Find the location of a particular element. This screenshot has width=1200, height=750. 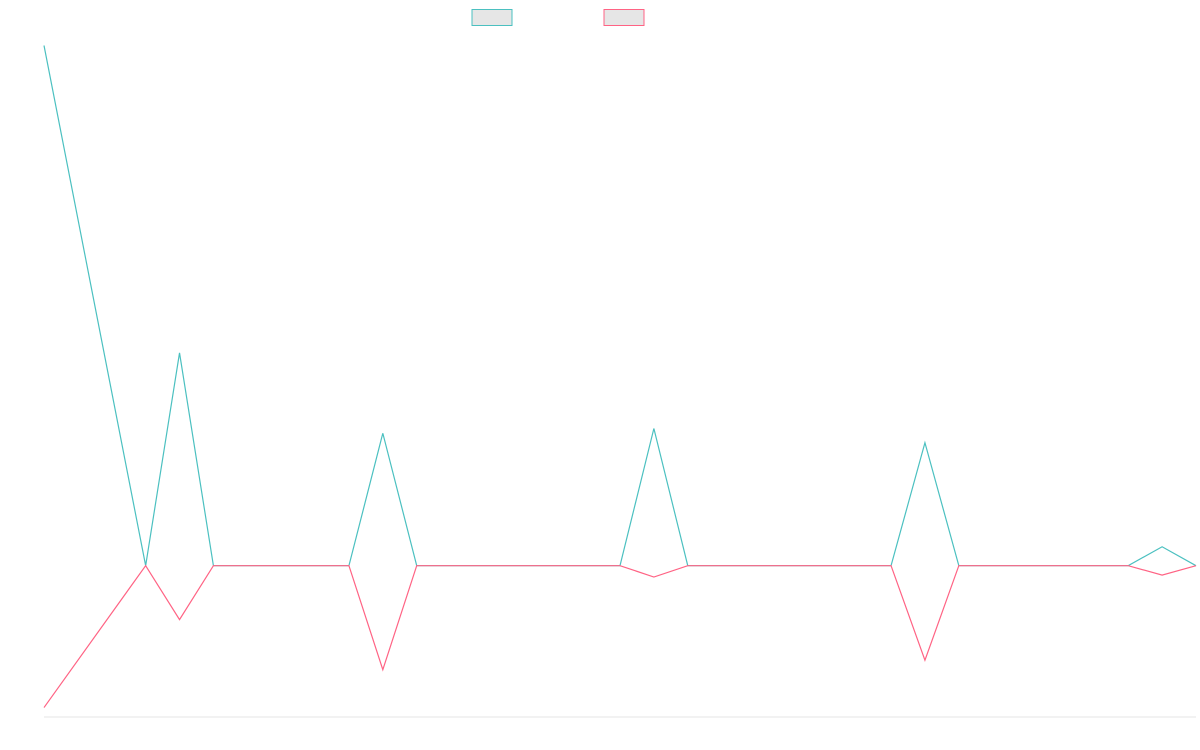

legend is located at coordinates (558, 17).